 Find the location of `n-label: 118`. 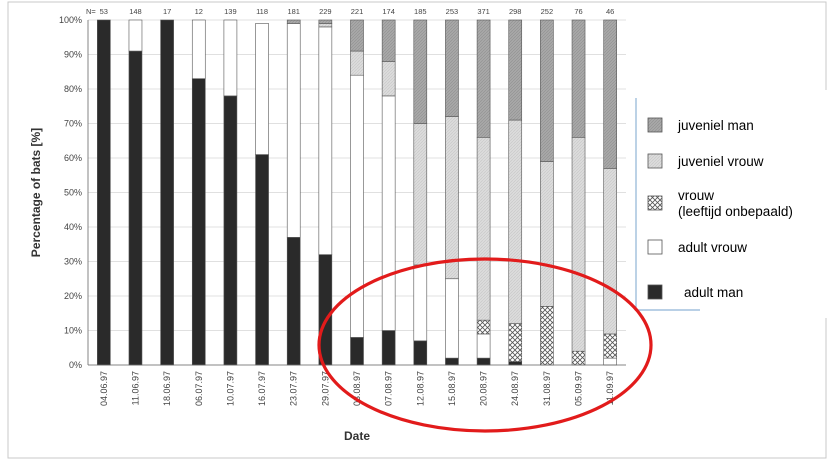

n-label: 118 is located at coordinates (262, 11).